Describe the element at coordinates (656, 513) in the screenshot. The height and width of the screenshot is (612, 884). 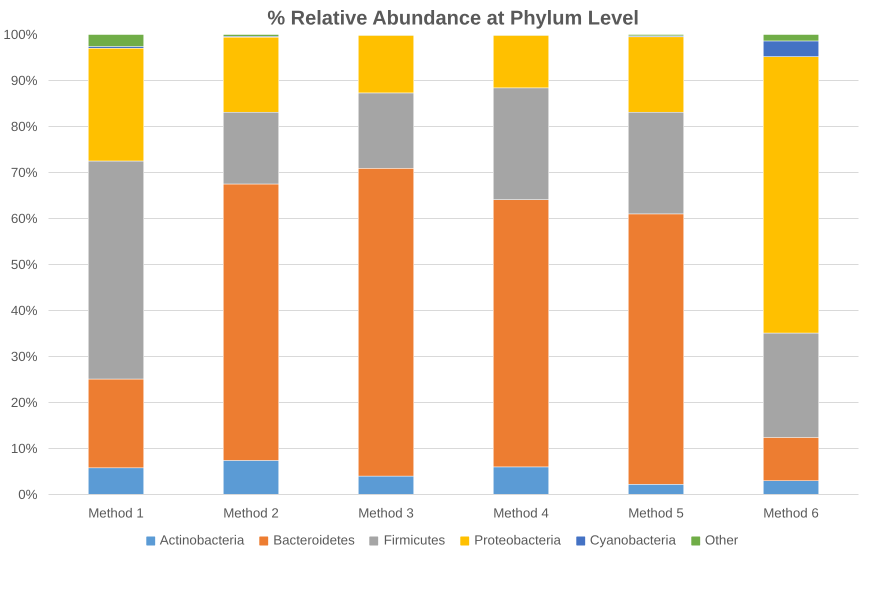
I see `x-tick-label: Method 5` at that location.